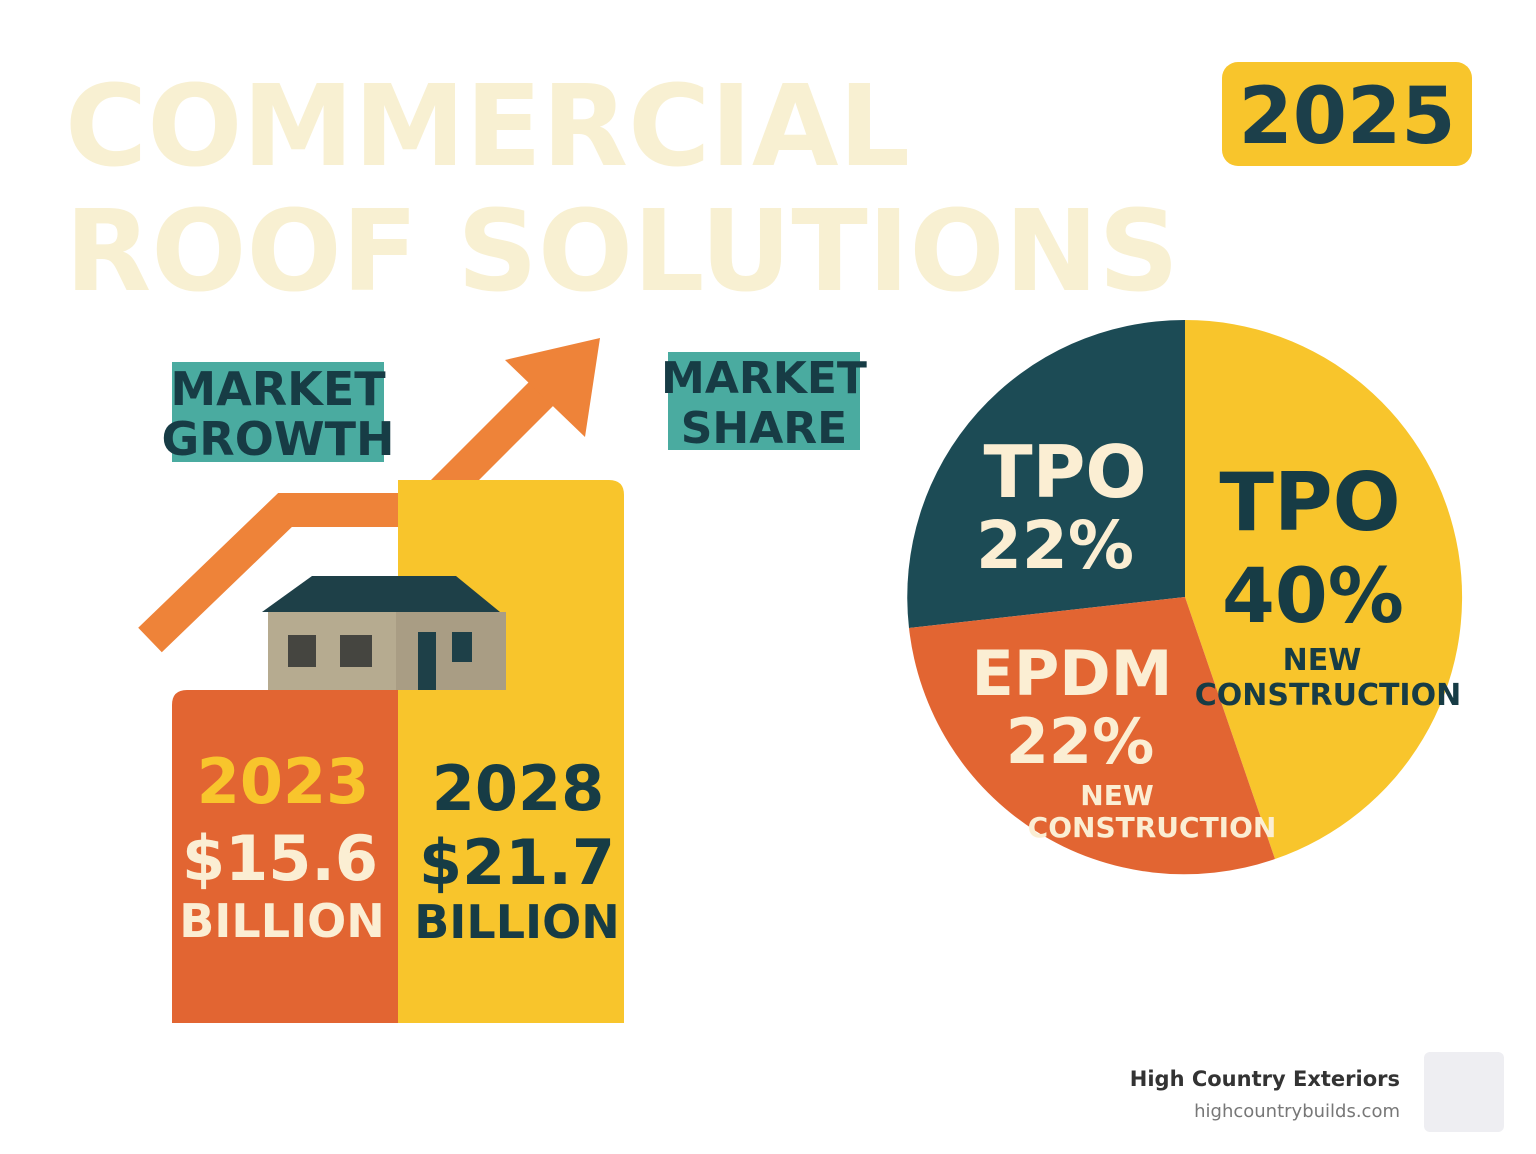 Image resolution: width=1536 pixels, height=1154 pixels. Describe the element at coordinates (518, 788) in the screenshot. I see `bar-year: 2028` at that location.